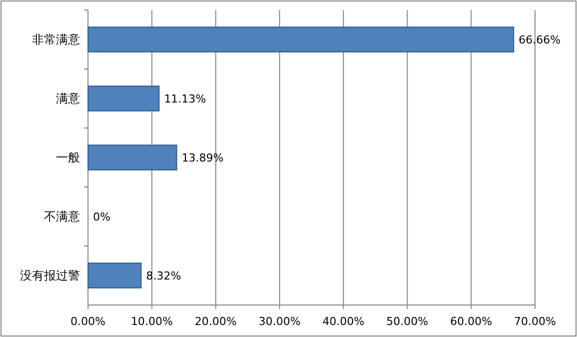 The image size is (577, 337). Describe the element at coordinates (151, 321) in the screenshot. I see `x-tick-label: 10.00%` at that location.